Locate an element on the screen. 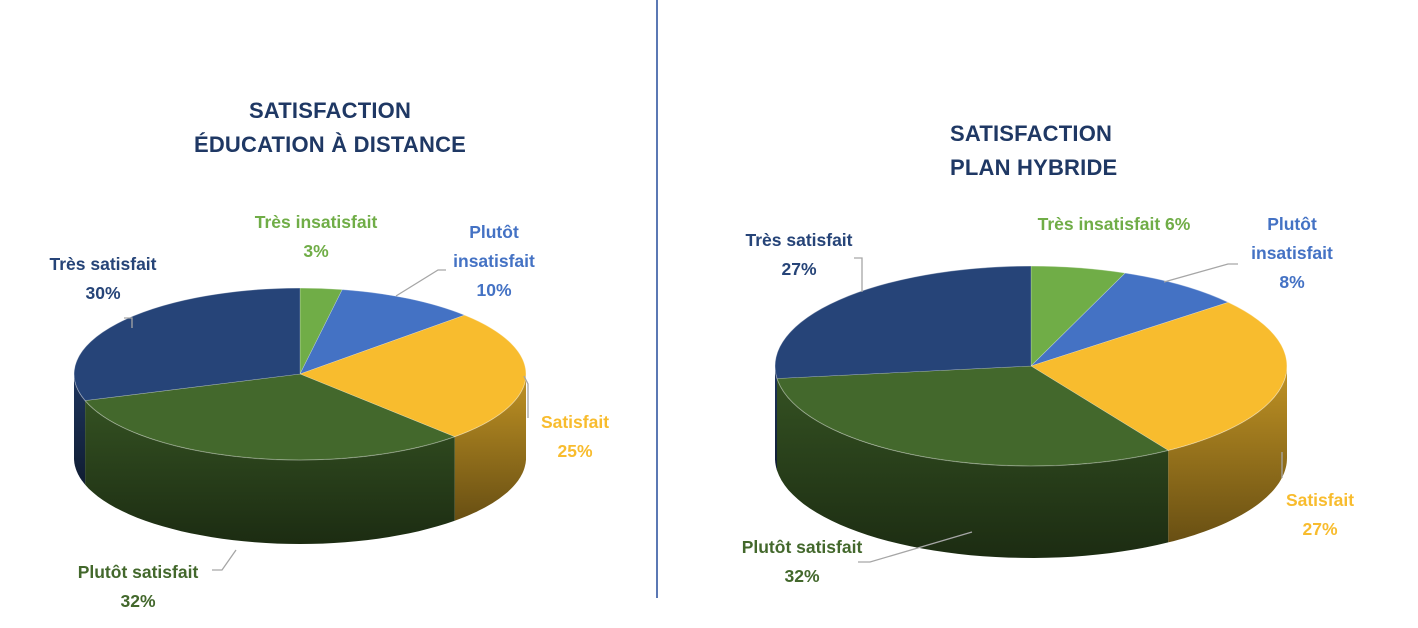 This screenshot has height=628, width=1418. chart-1-label-pct: 30% is located at coordinates (103, 293).